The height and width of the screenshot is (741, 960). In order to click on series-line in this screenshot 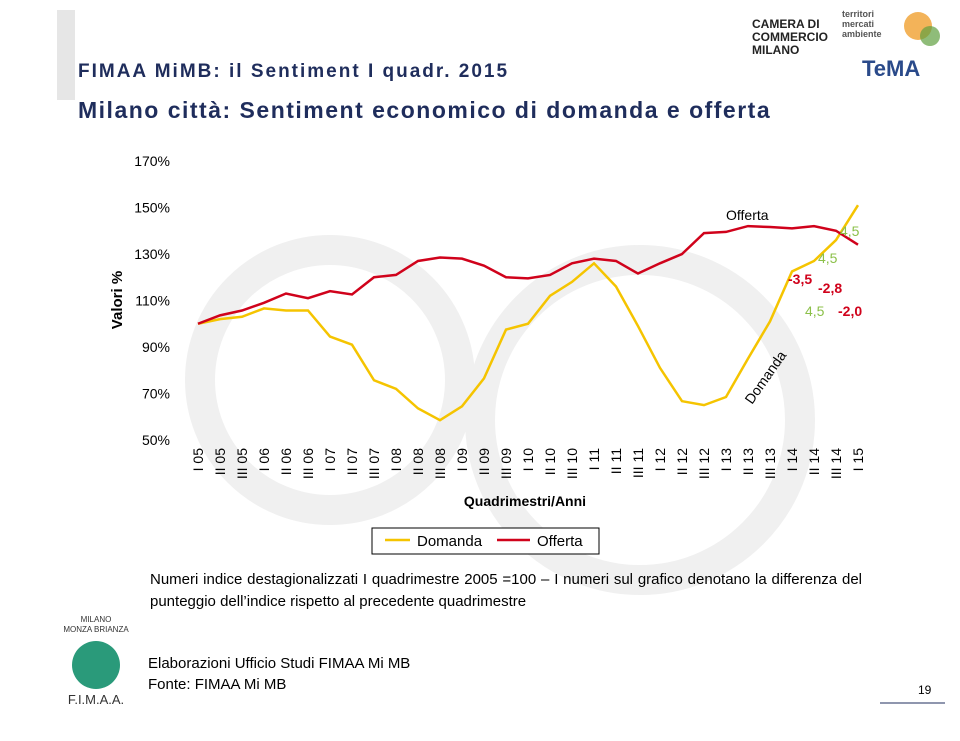, I will do `click(528, 274)`.